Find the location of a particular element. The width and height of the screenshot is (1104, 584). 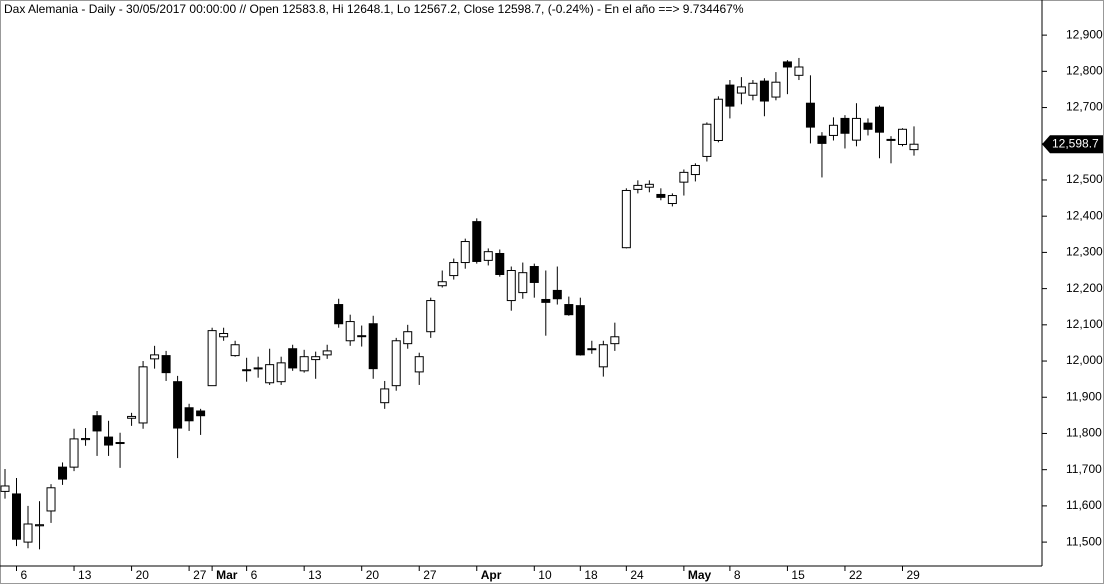

x-tick-label: 8 is located at coordinates (737, 575).